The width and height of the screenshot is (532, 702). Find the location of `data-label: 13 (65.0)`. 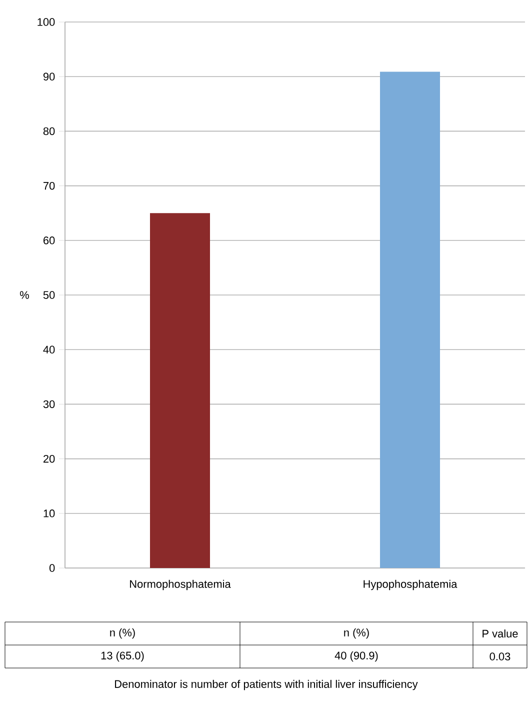

data-label: 13 (65.0) is located at coordinates (122, 656).